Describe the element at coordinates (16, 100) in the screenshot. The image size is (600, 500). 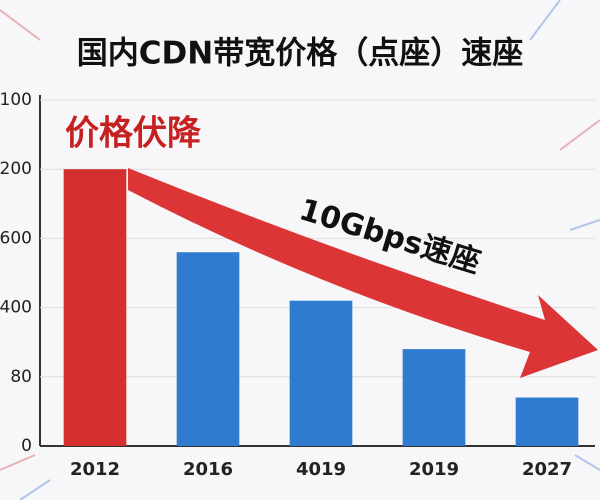
I see `y-tick-label: 100` at that location.